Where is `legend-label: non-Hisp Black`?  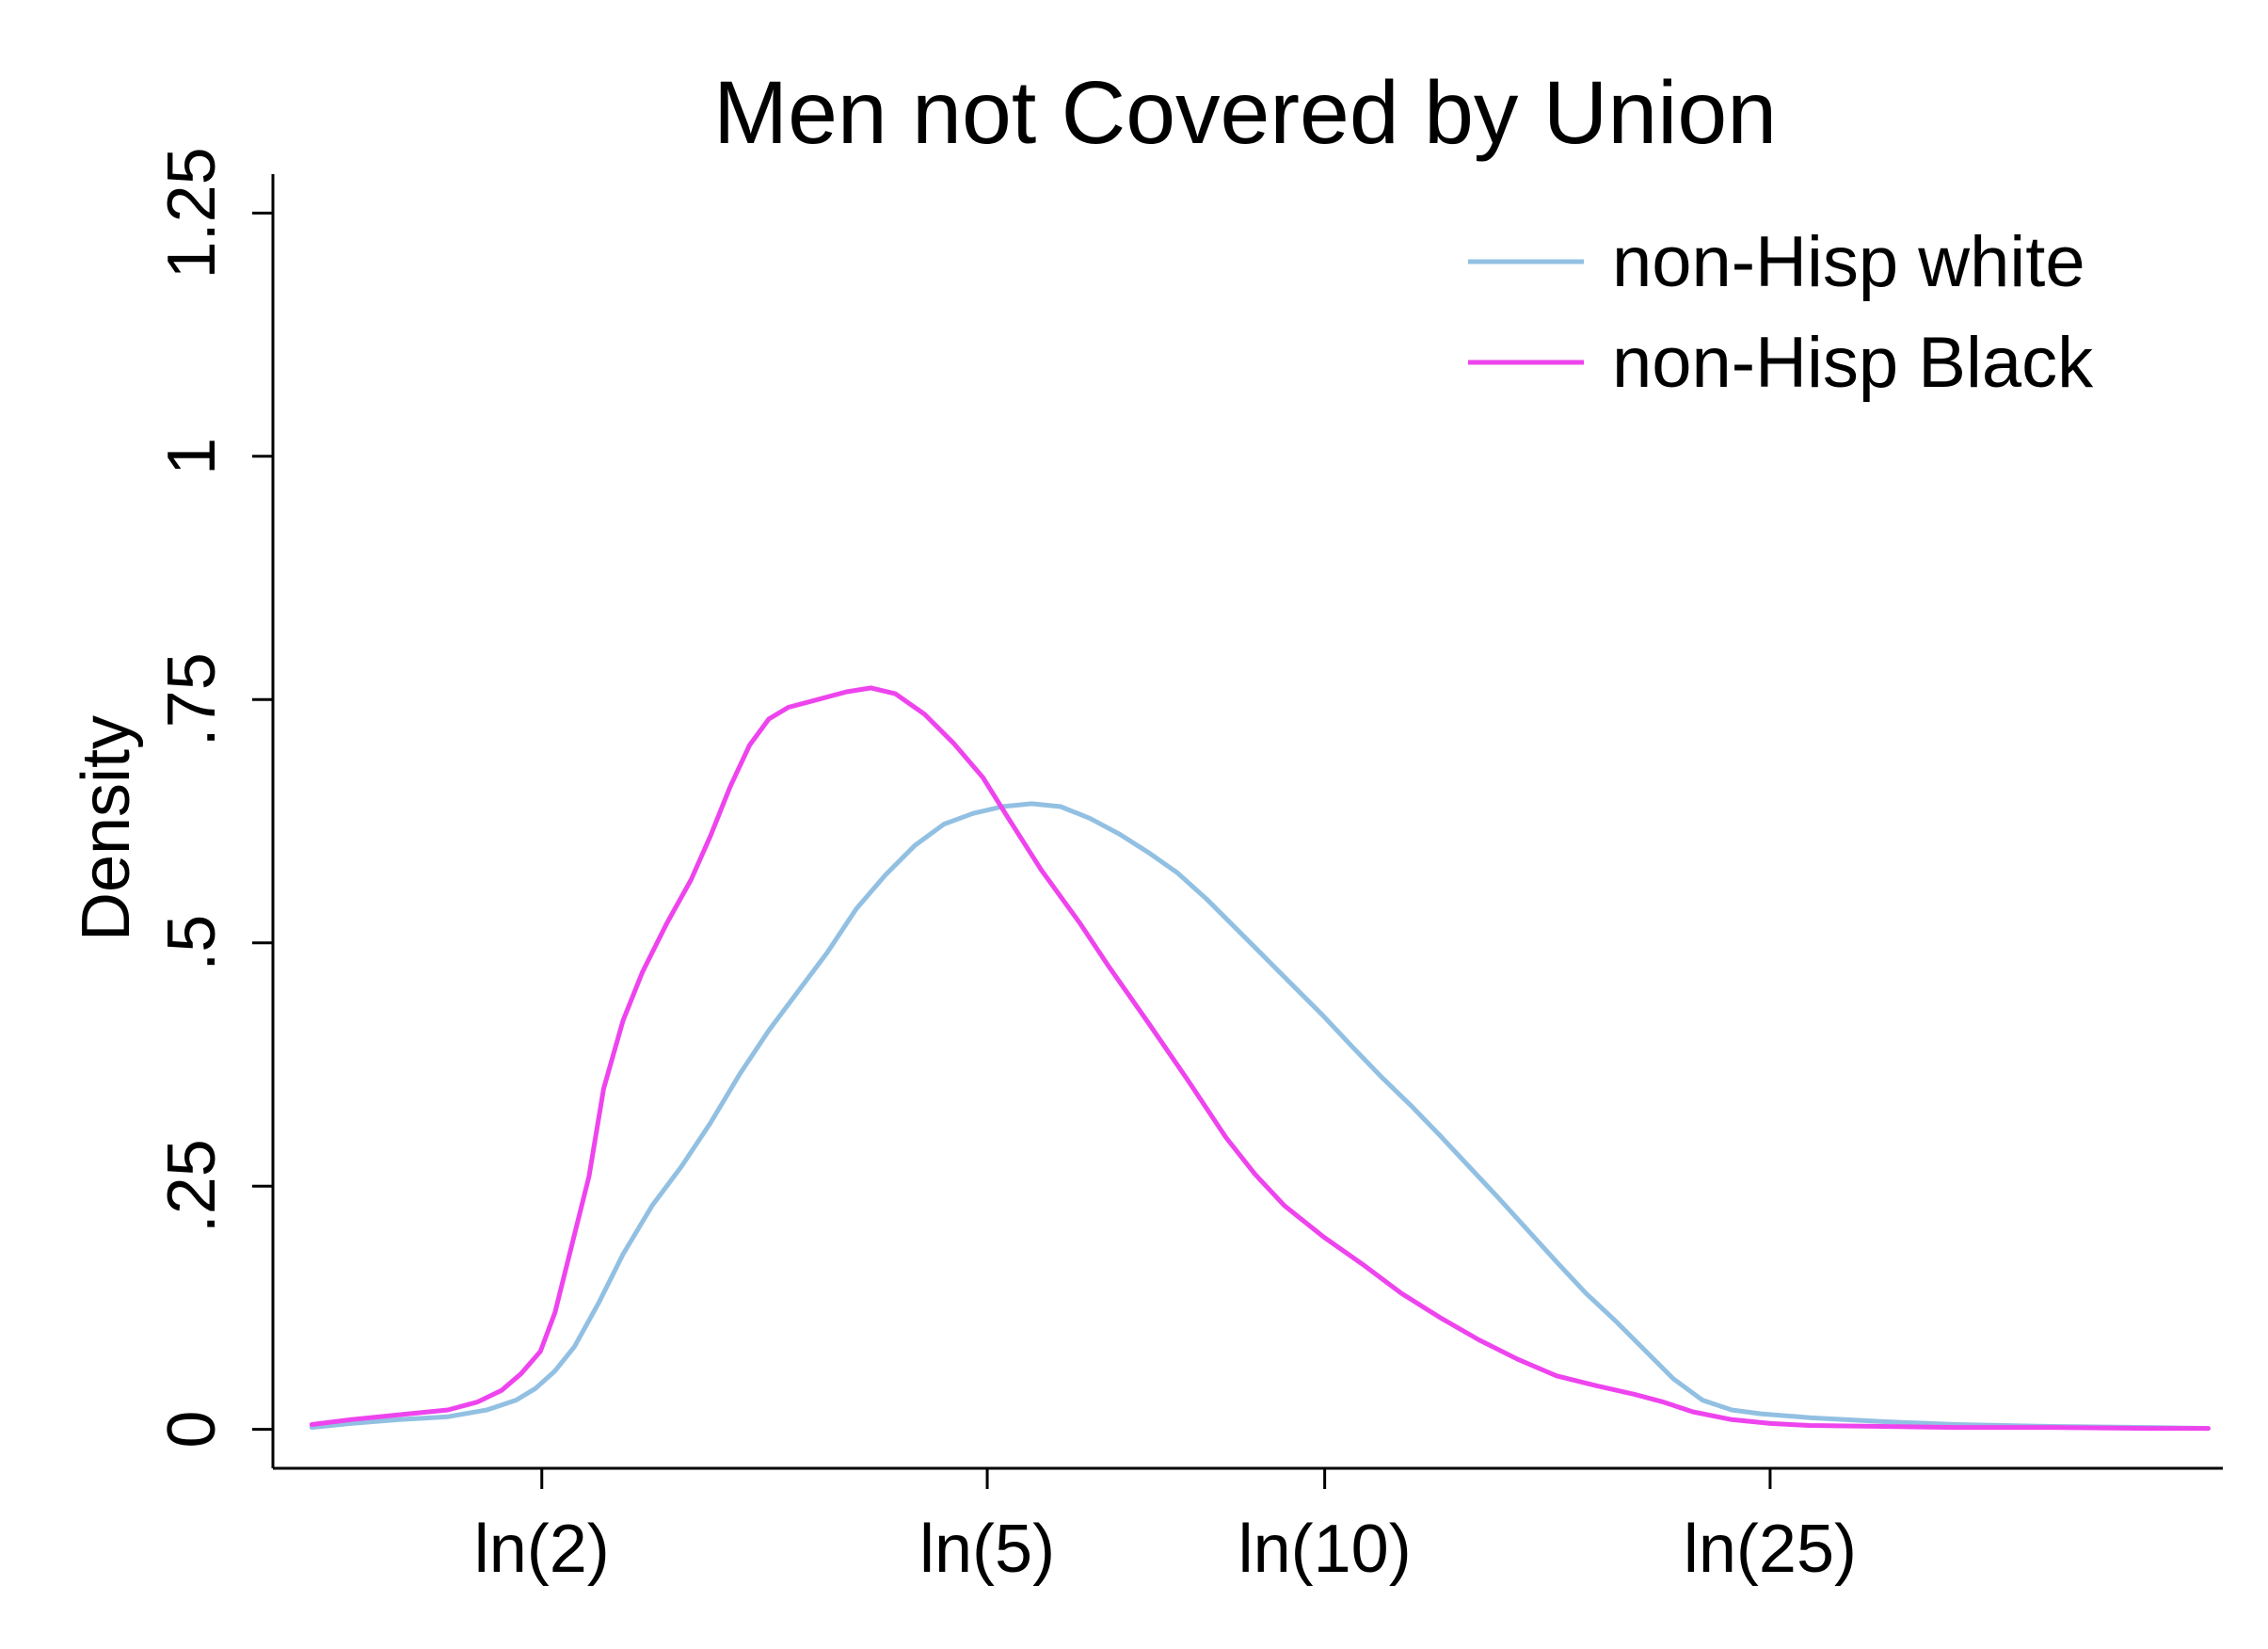
legend-label: non-Hisp Black is located at coordinates (1853, 363).